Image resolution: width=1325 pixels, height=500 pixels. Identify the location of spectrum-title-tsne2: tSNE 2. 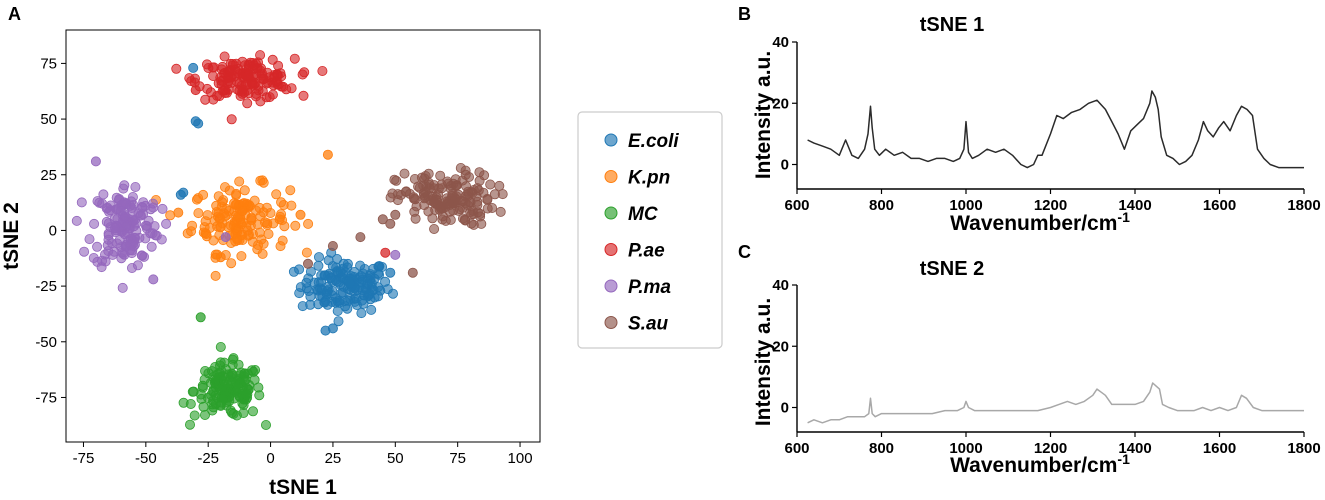
(952, 269).